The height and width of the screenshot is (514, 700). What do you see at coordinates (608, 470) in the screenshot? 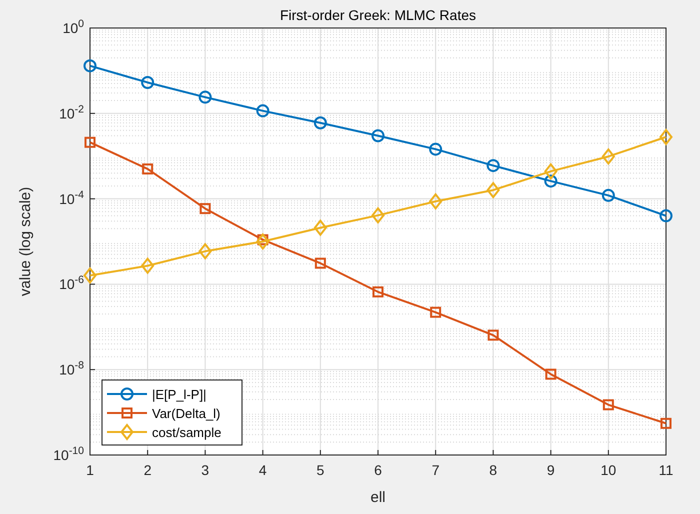
I see `x-tick-label: 10` at bounding box center [608, 470].